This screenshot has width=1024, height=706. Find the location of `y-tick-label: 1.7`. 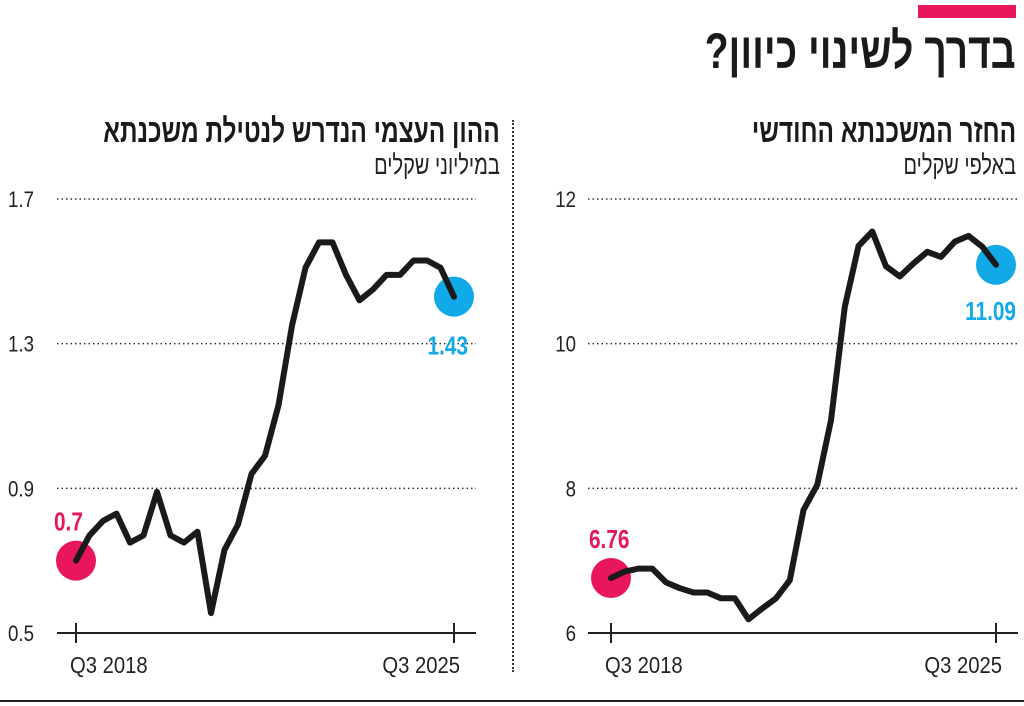

y-tick-label: 1.7 is located at coordinates (21, 201).